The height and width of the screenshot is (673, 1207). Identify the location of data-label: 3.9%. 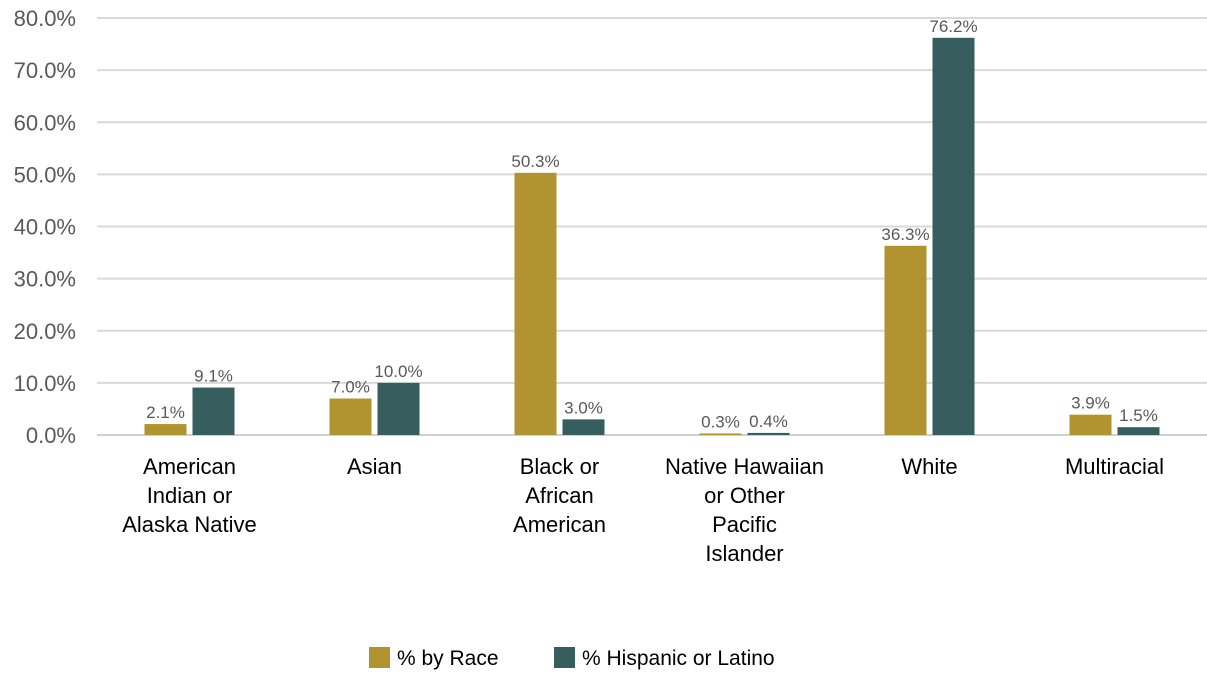
(1090, 403).